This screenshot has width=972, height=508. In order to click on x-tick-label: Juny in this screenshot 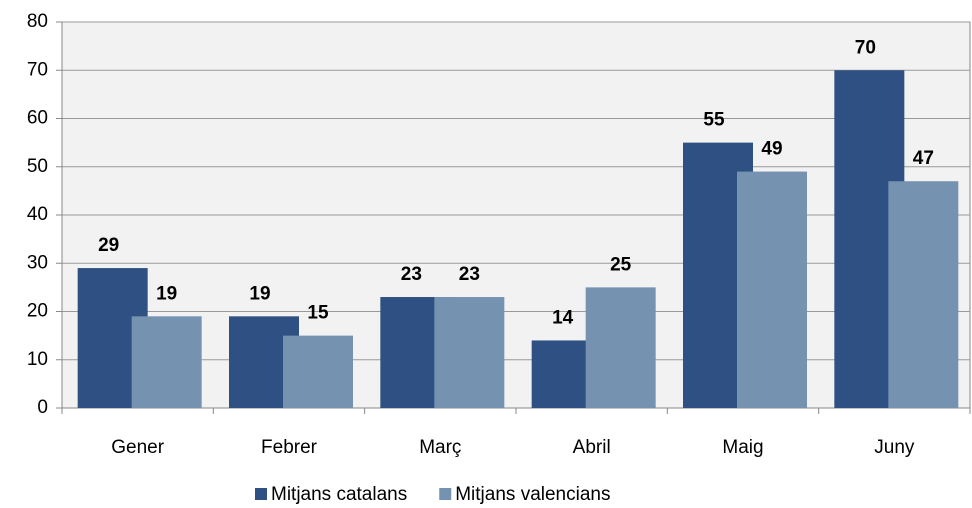, I will do `click(894, 447)`.